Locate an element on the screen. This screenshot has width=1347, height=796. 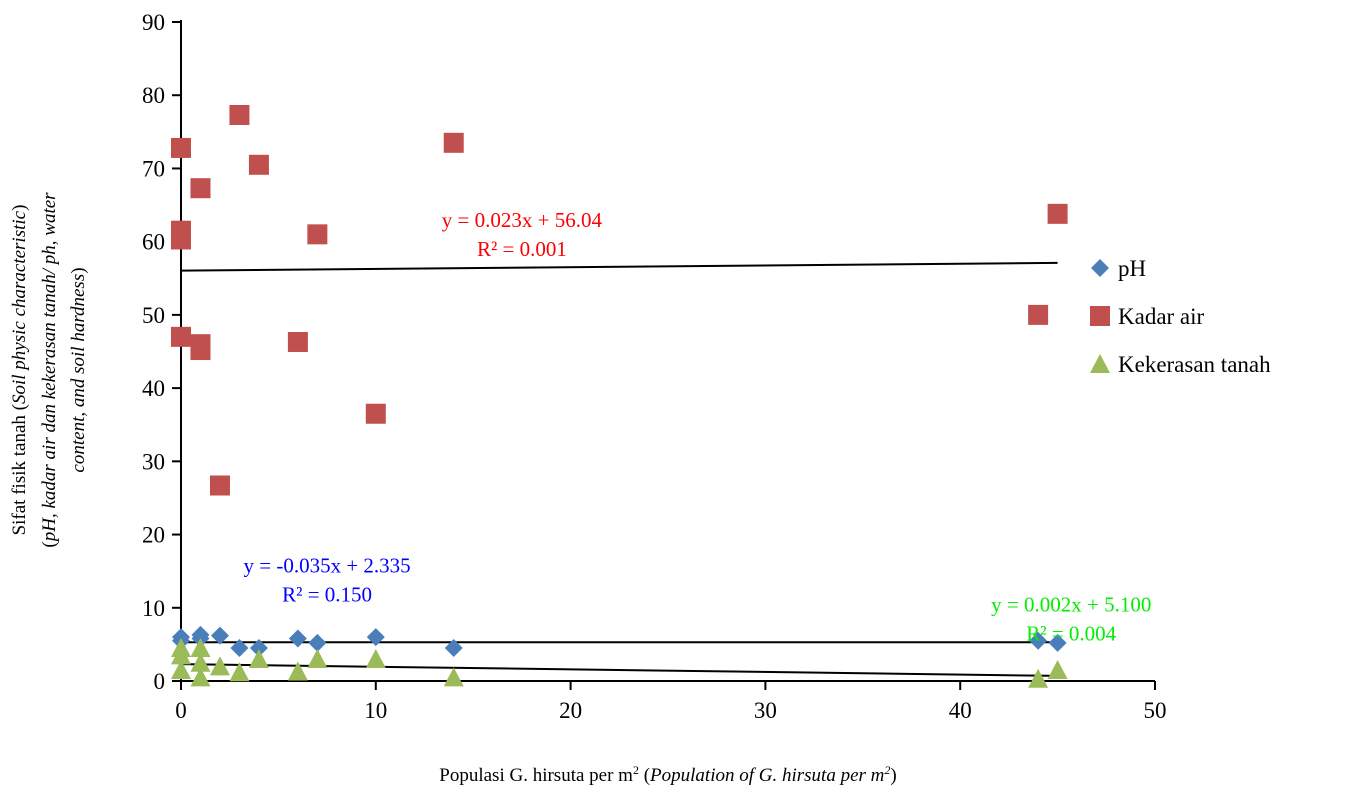
x-tick-label: 30 is located at coordinates (765, 710).